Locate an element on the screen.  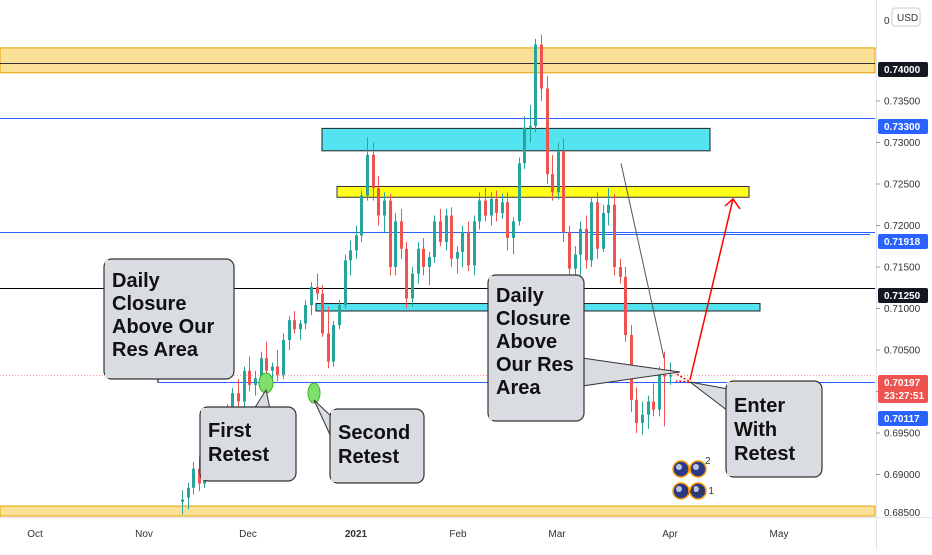
entry-mark is located at coordinates (680, 376).